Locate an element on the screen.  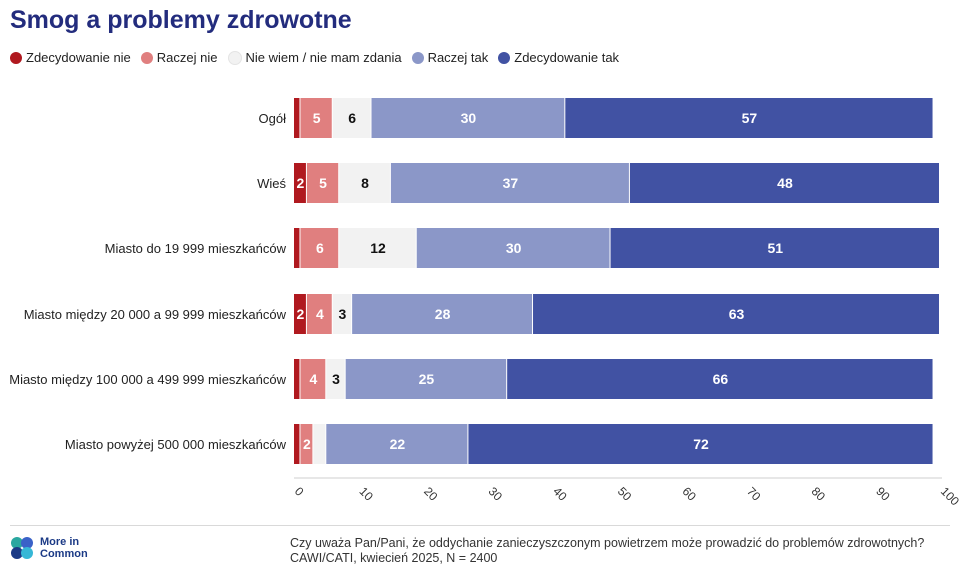
legend-label: Nie wiem / nie mam zdania is located at coordinates (323, 57).